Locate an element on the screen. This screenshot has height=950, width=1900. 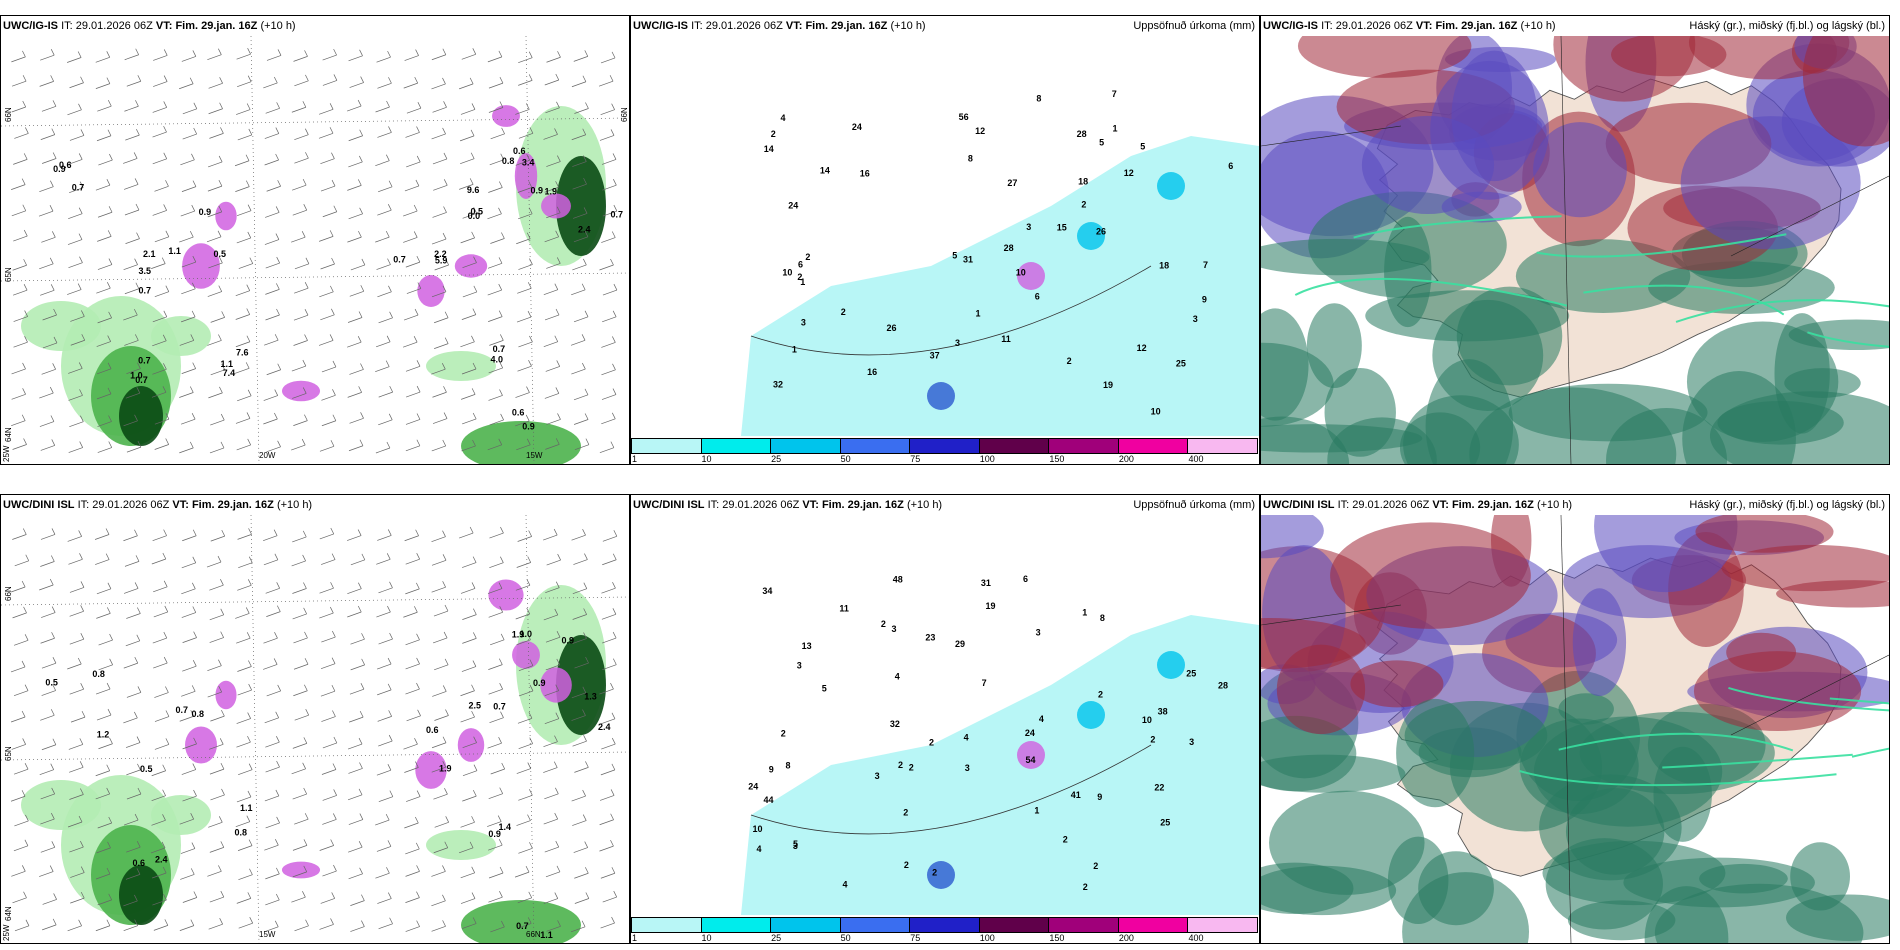
value-label: 11 is located at coordinates (1006, 339).